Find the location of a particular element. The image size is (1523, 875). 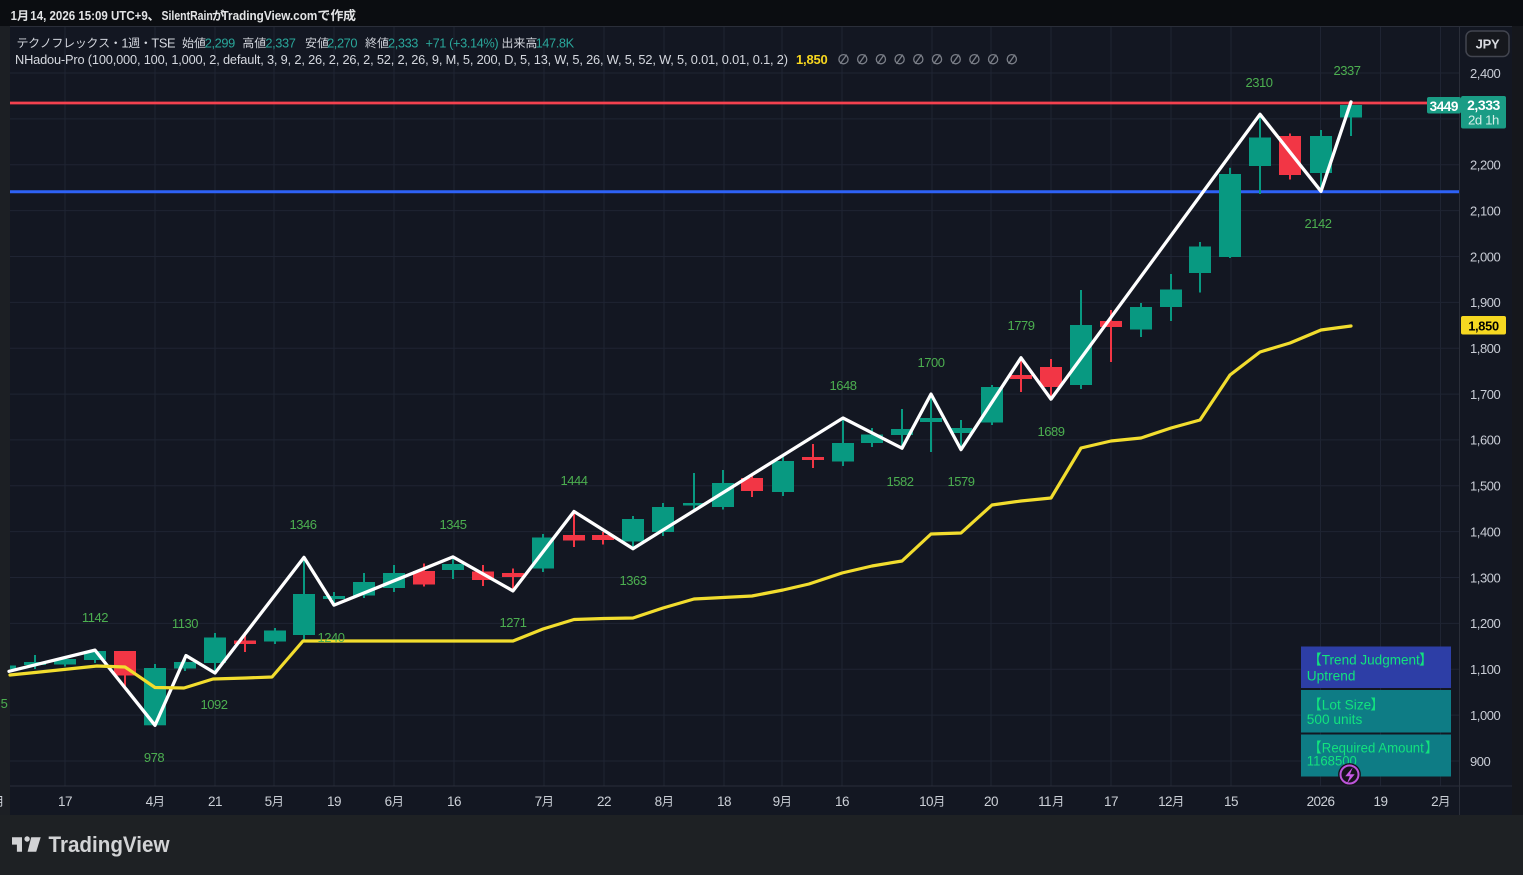

svg-text: 1271 is located at coordinates (512, 622).